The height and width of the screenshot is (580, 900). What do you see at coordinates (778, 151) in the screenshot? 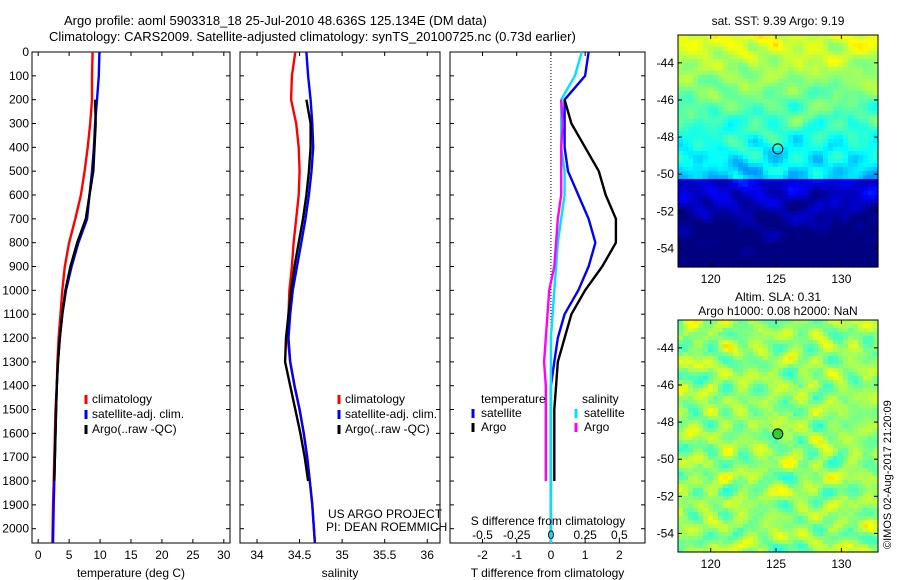
I see `sst_map-frame` at bounding box center [778, 151].